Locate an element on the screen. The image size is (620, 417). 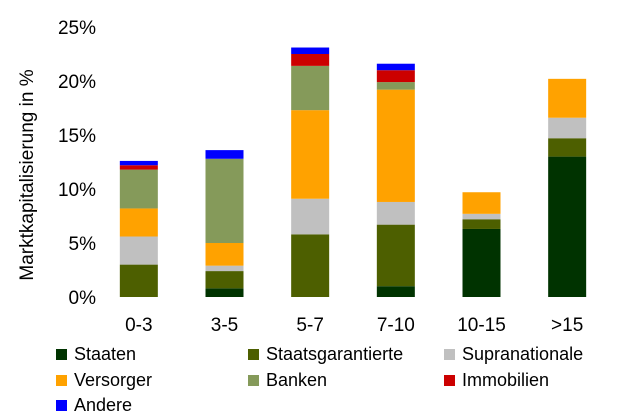
legend-label-versorger: Versorger is located at coordinates (113, 379).